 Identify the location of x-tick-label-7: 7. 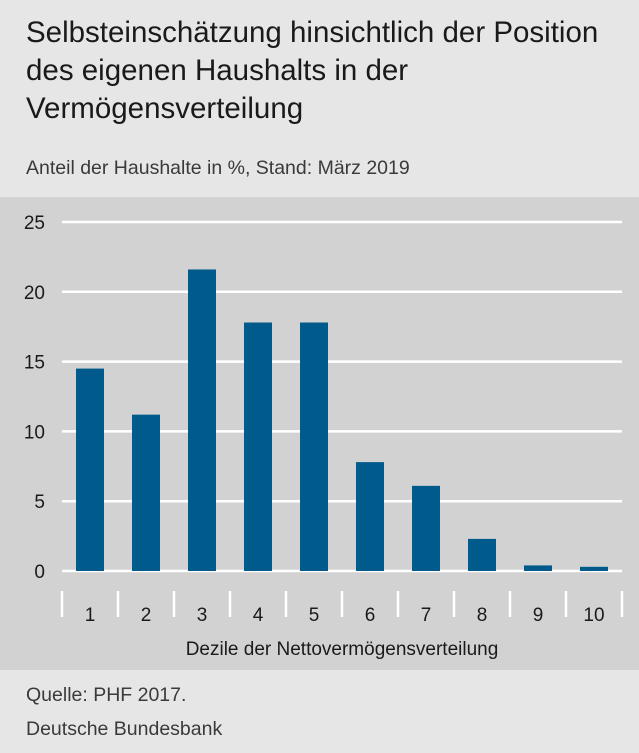
(426, 615).